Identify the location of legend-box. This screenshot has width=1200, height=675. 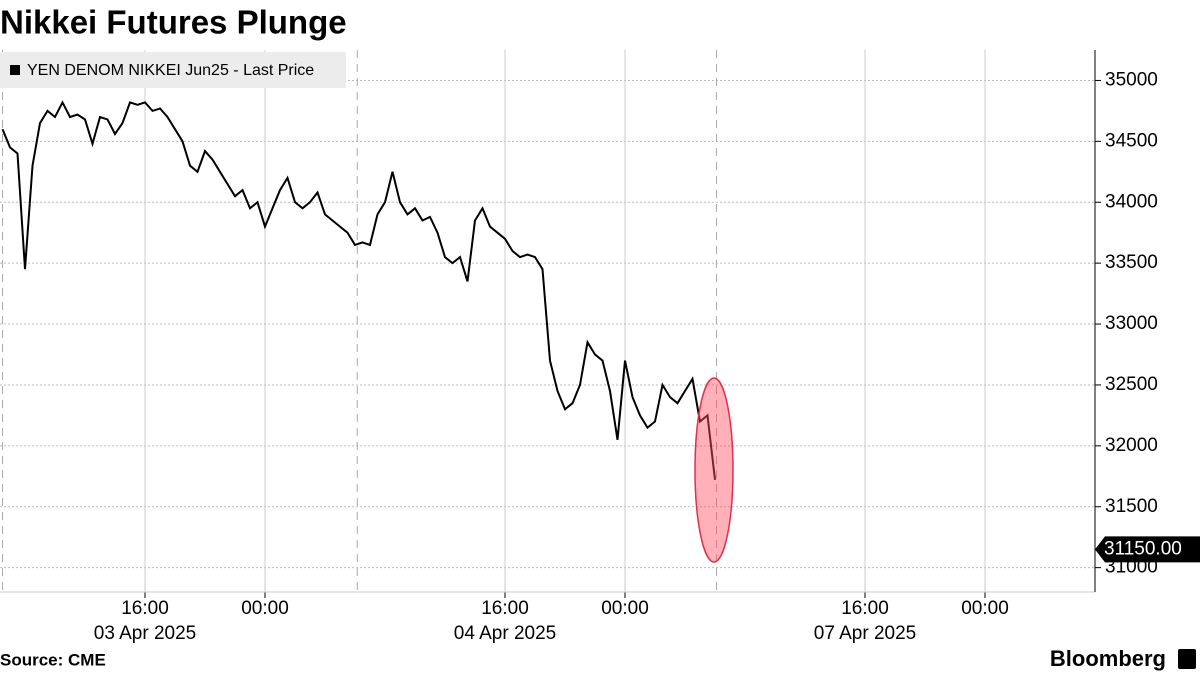
(173, 70).